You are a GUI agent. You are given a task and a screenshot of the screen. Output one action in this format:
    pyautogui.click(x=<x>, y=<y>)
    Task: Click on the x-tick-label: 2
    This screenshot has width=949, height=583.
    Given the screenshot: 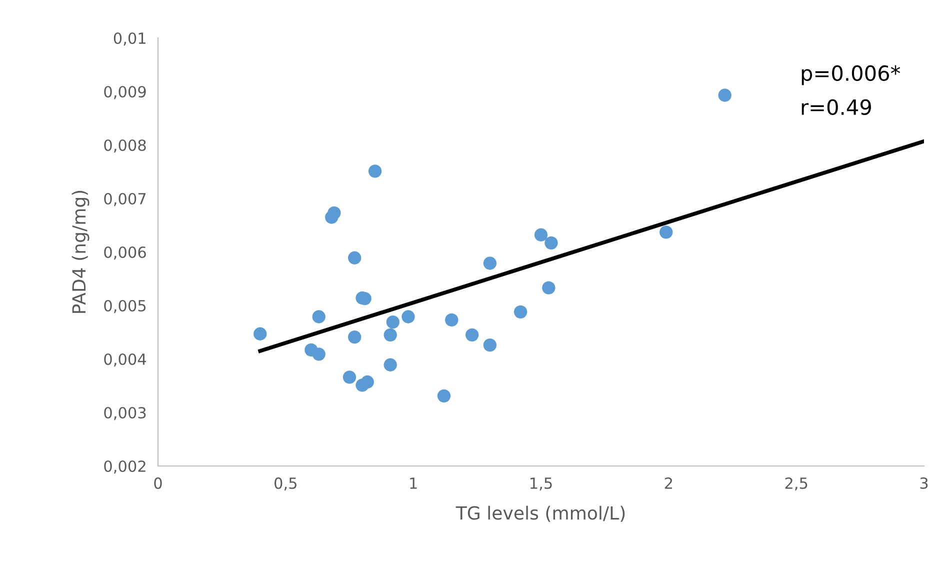 What is the action you would take?
    pyautogui.click(x=668, y=483)
    